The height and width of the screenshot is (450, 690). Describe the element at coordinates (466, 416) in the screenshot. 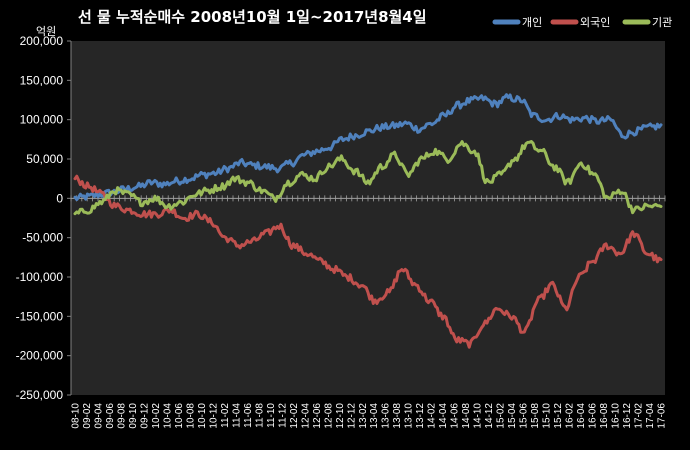

I see `x-tick-label: 14-08` at that location.